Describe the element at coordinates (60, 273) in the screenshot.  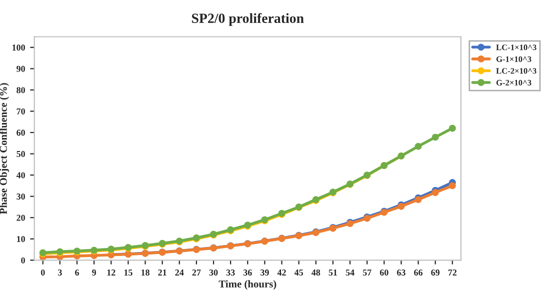
I see `x-tick-label: 3` at that location.